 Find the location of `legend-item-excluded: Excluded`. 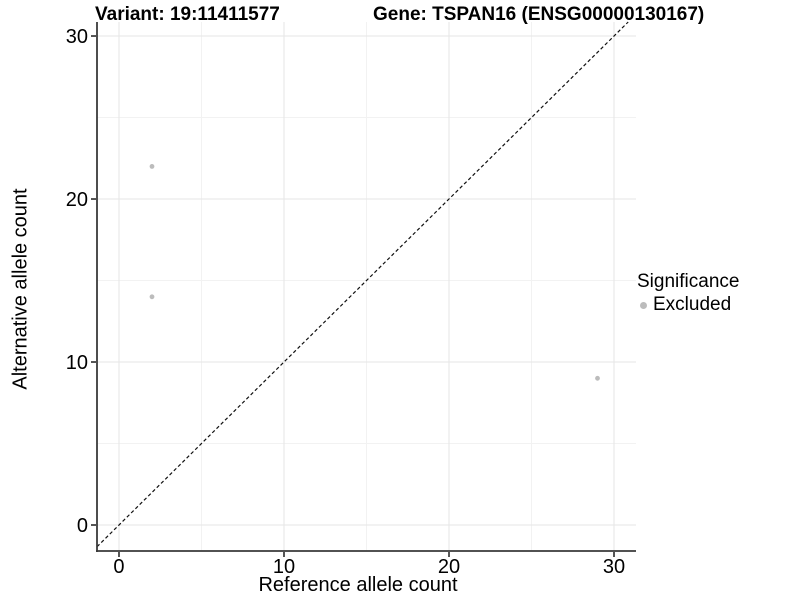

legend-item-excluded: Excluded is located at coordinates (719, 305).